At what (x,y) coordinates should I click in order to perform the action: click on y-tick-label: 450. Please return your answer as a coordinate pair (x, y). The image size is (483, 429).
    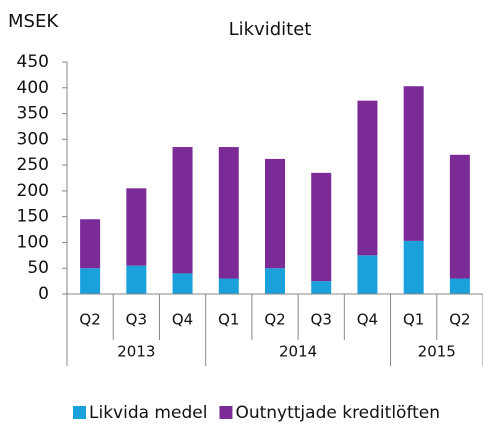
    Looking at the image, I should click on (33, 62).